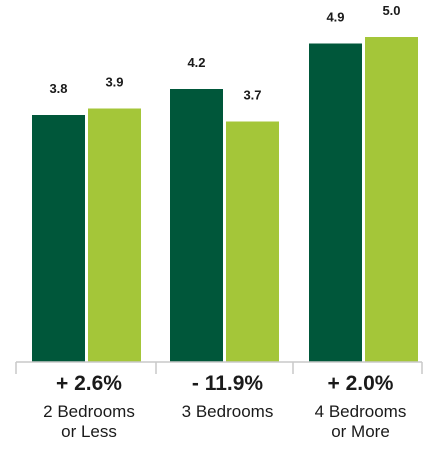 This screenshot has height=450, width=424. I want to click on category-label-4-bedrooms-or-more-line-2: or More, so click(360, 431).